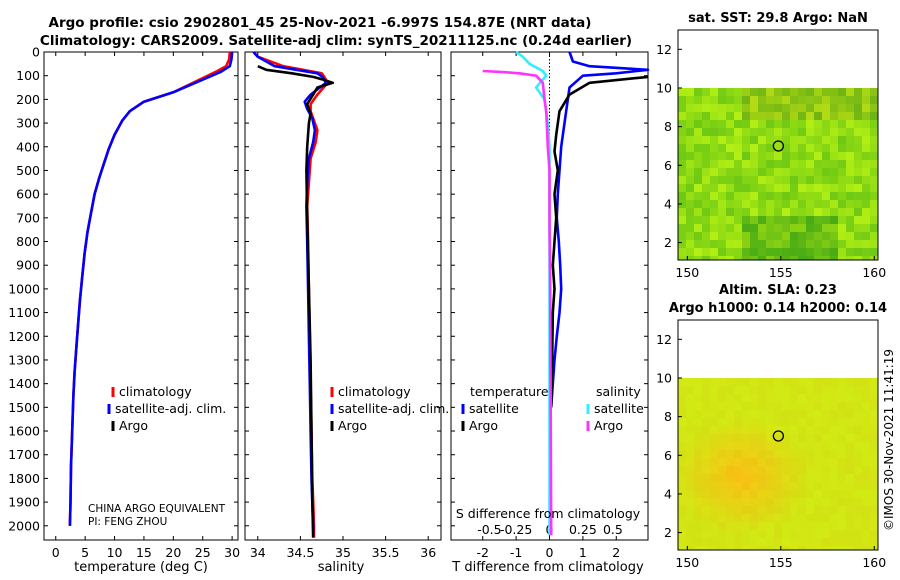  What do you see at coordinates (24, 478) in the screenshot?
I see `y-tick-label: 1800` at bounding box center [24, 478].